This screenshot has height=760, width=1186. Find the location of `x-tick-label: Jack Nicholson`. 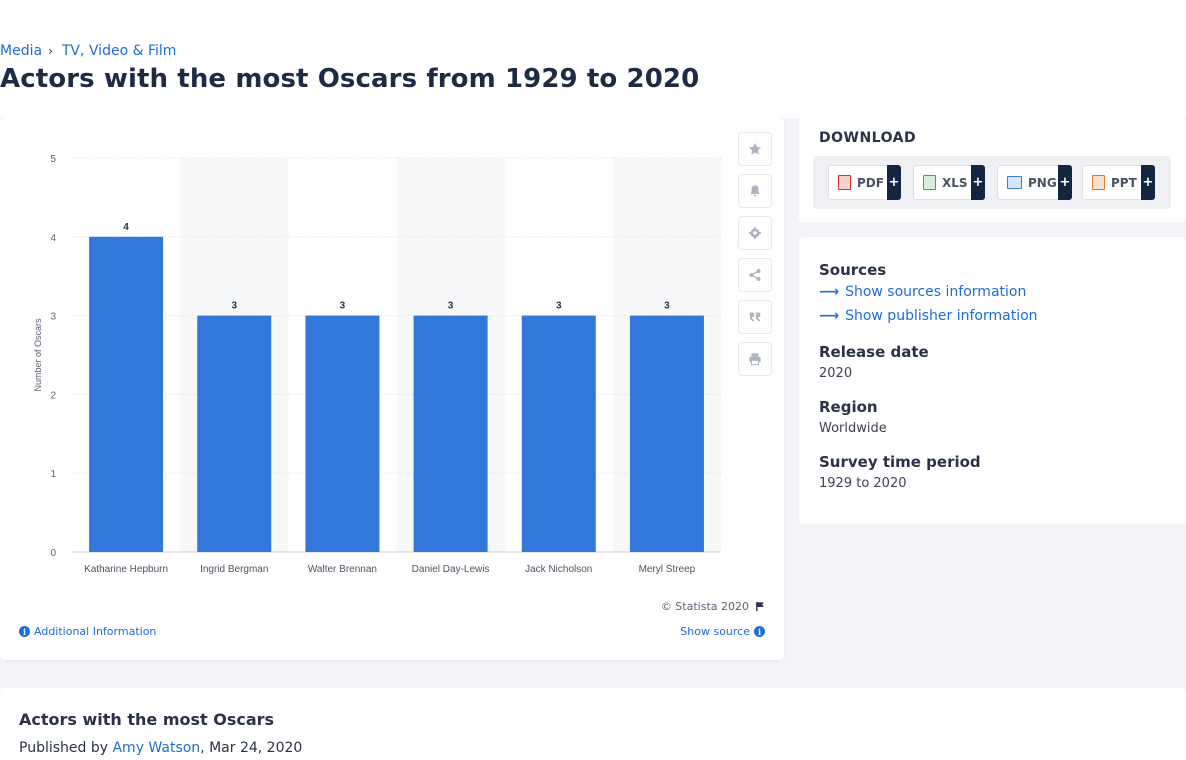

x-tick-label: Jack Nicholson is located at coordinates (558, 569).